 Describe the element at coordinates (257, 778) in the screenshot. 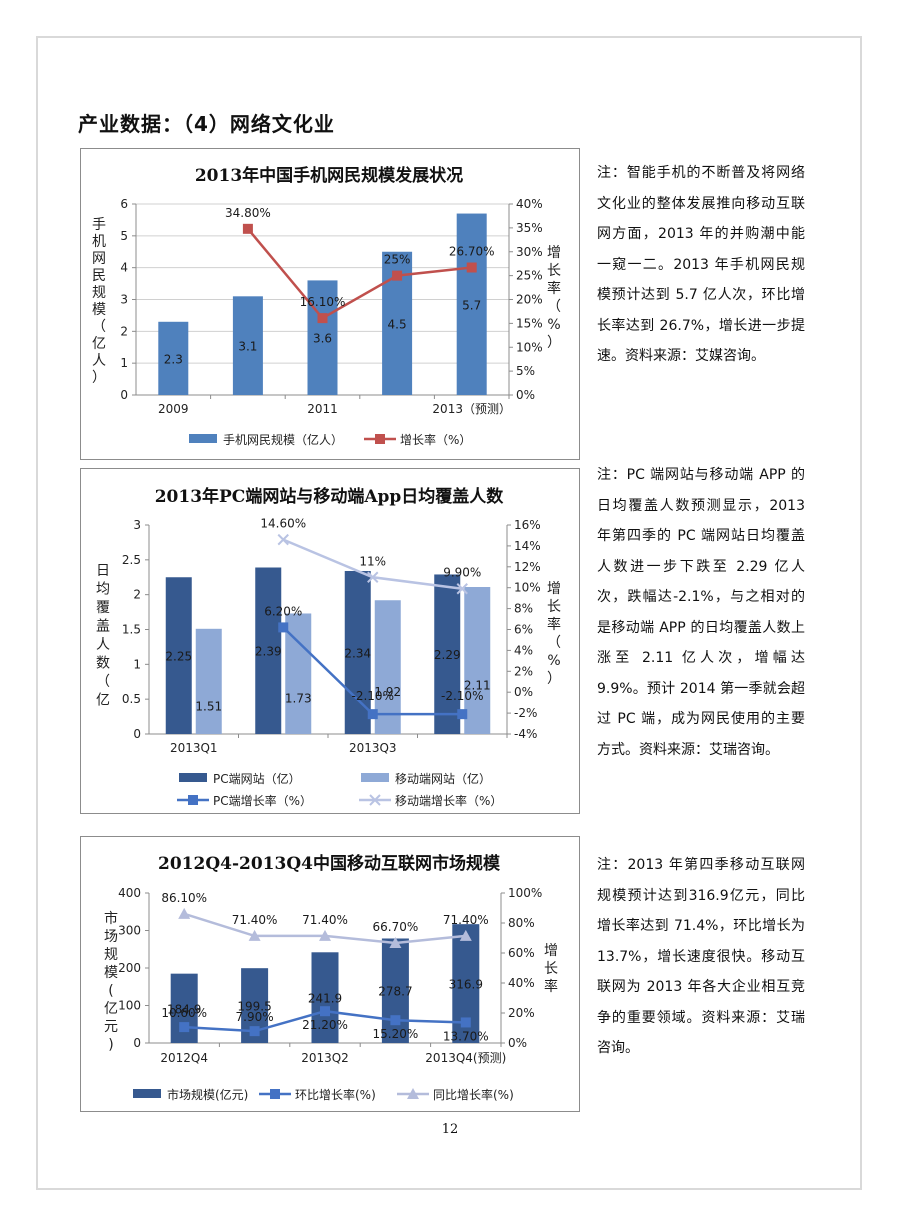

I see `legend-label: PC端网站（亿）` at that location.